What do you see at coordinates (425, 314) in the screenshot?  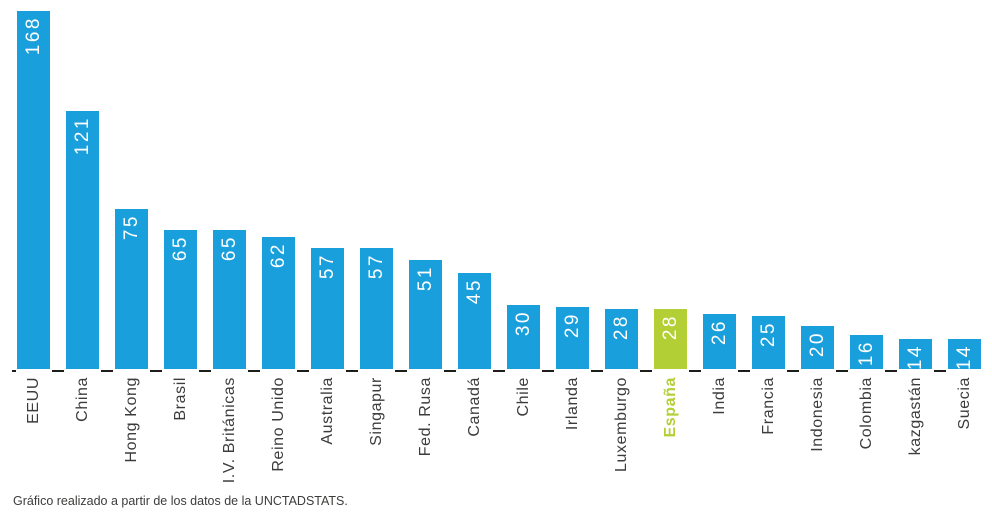 I see `bar: 51` at bounding box center [425, 314].